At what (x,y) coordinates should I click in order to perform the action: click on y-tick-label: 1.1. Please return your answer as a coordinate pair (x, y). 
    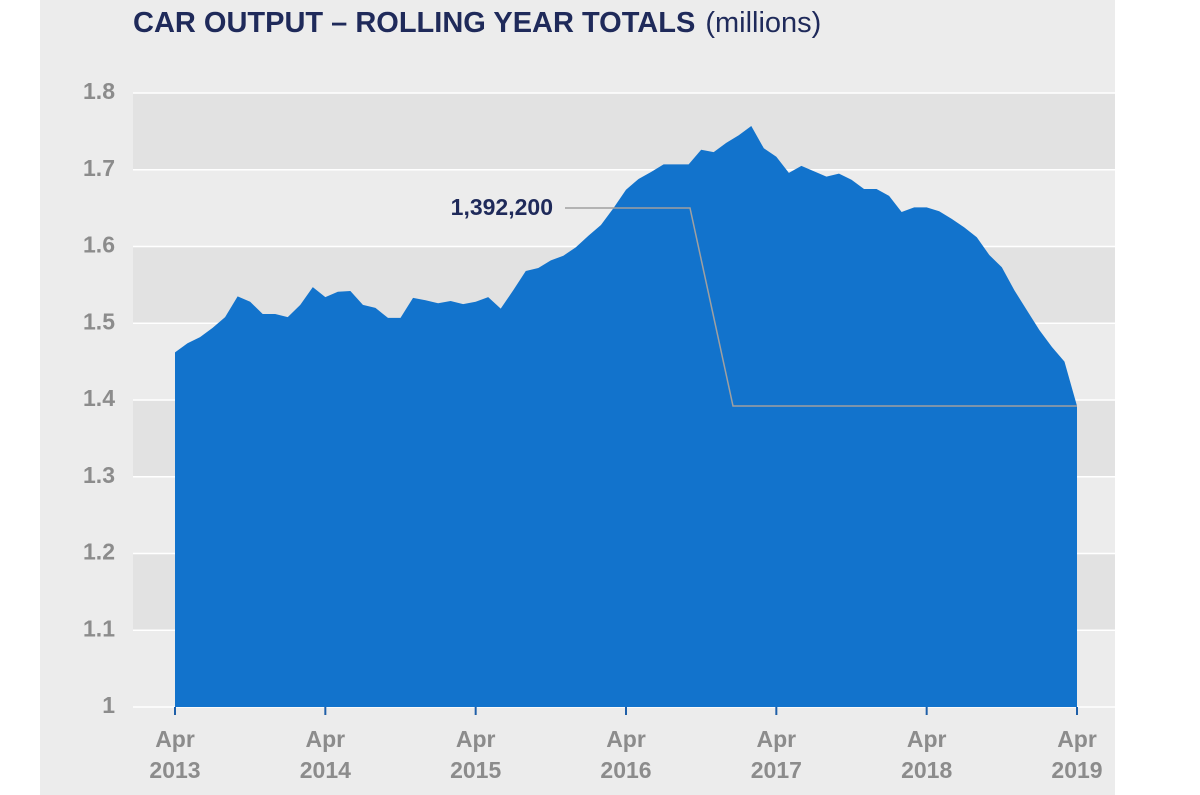
    Looking at the image, I should click on (99, 628).